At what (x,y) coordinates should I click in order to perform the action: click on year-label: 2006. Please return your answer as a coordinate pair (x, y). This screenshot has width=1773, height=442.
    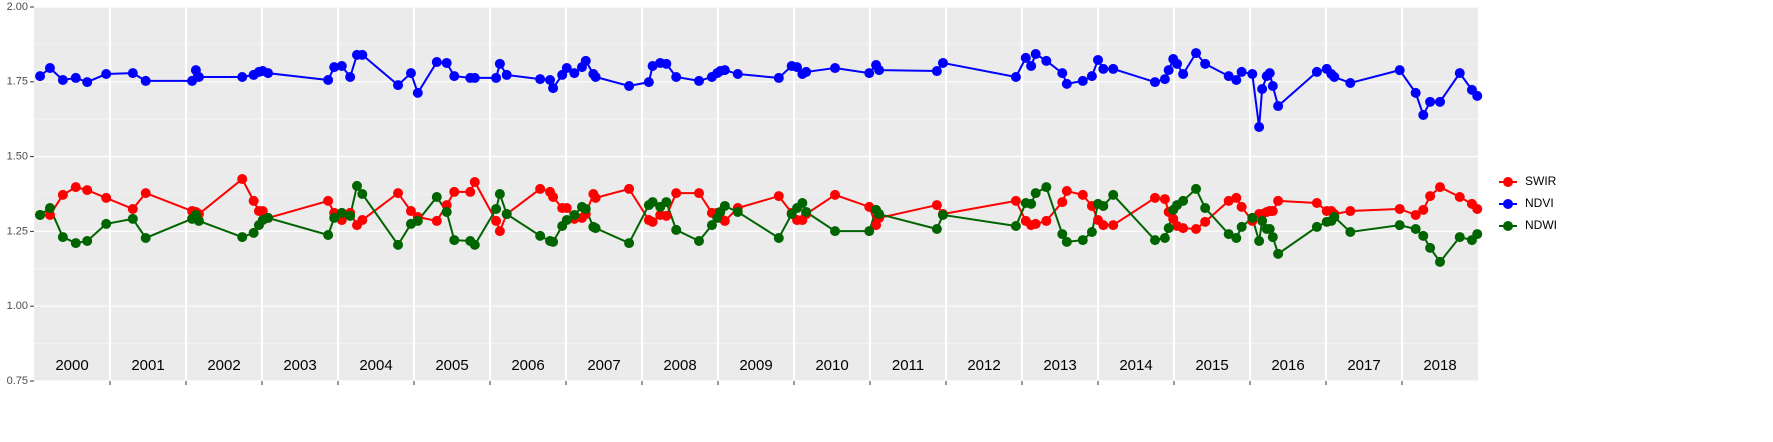
    Looking at the image, I should click on (527, 365).